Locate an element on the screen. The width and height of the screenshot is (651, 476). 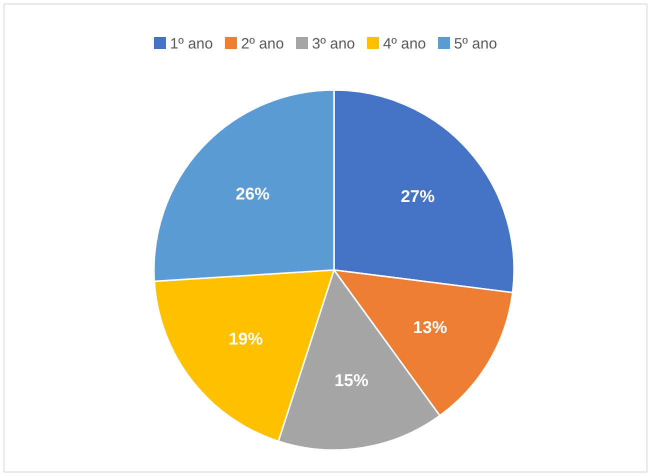
legend-label: 5º ano is located at coordinates (476, 43).